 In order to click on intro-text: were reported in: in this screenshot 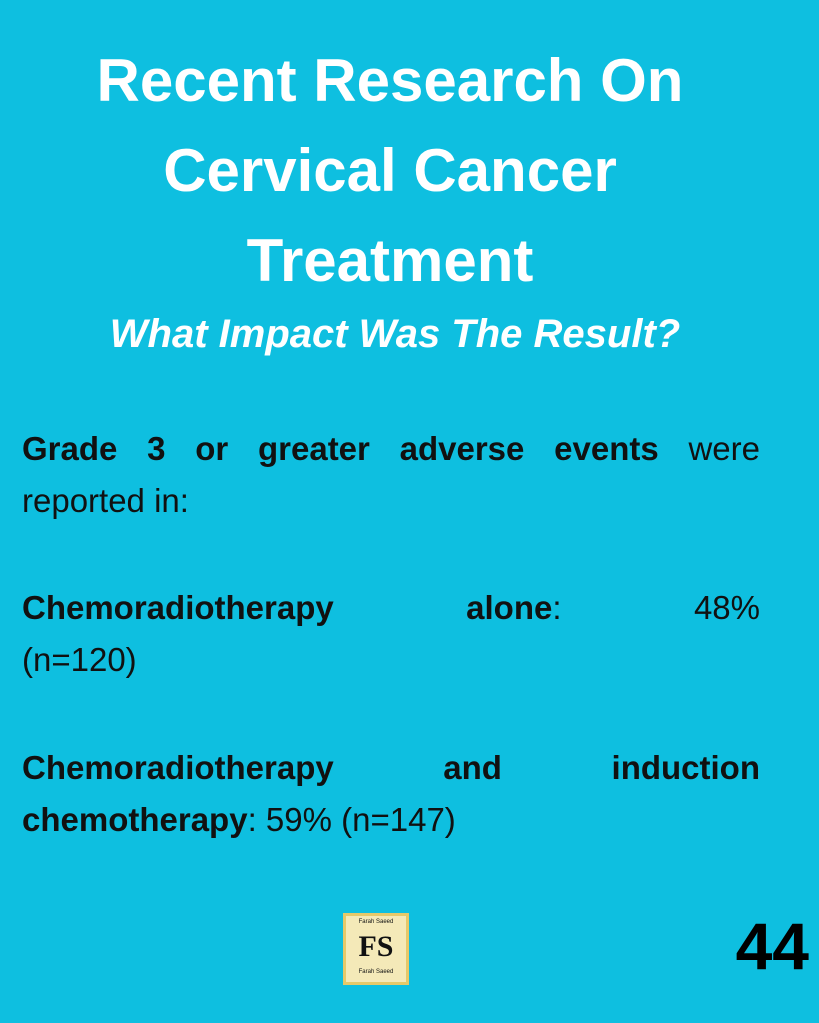, I will do `click(391, 474)`.